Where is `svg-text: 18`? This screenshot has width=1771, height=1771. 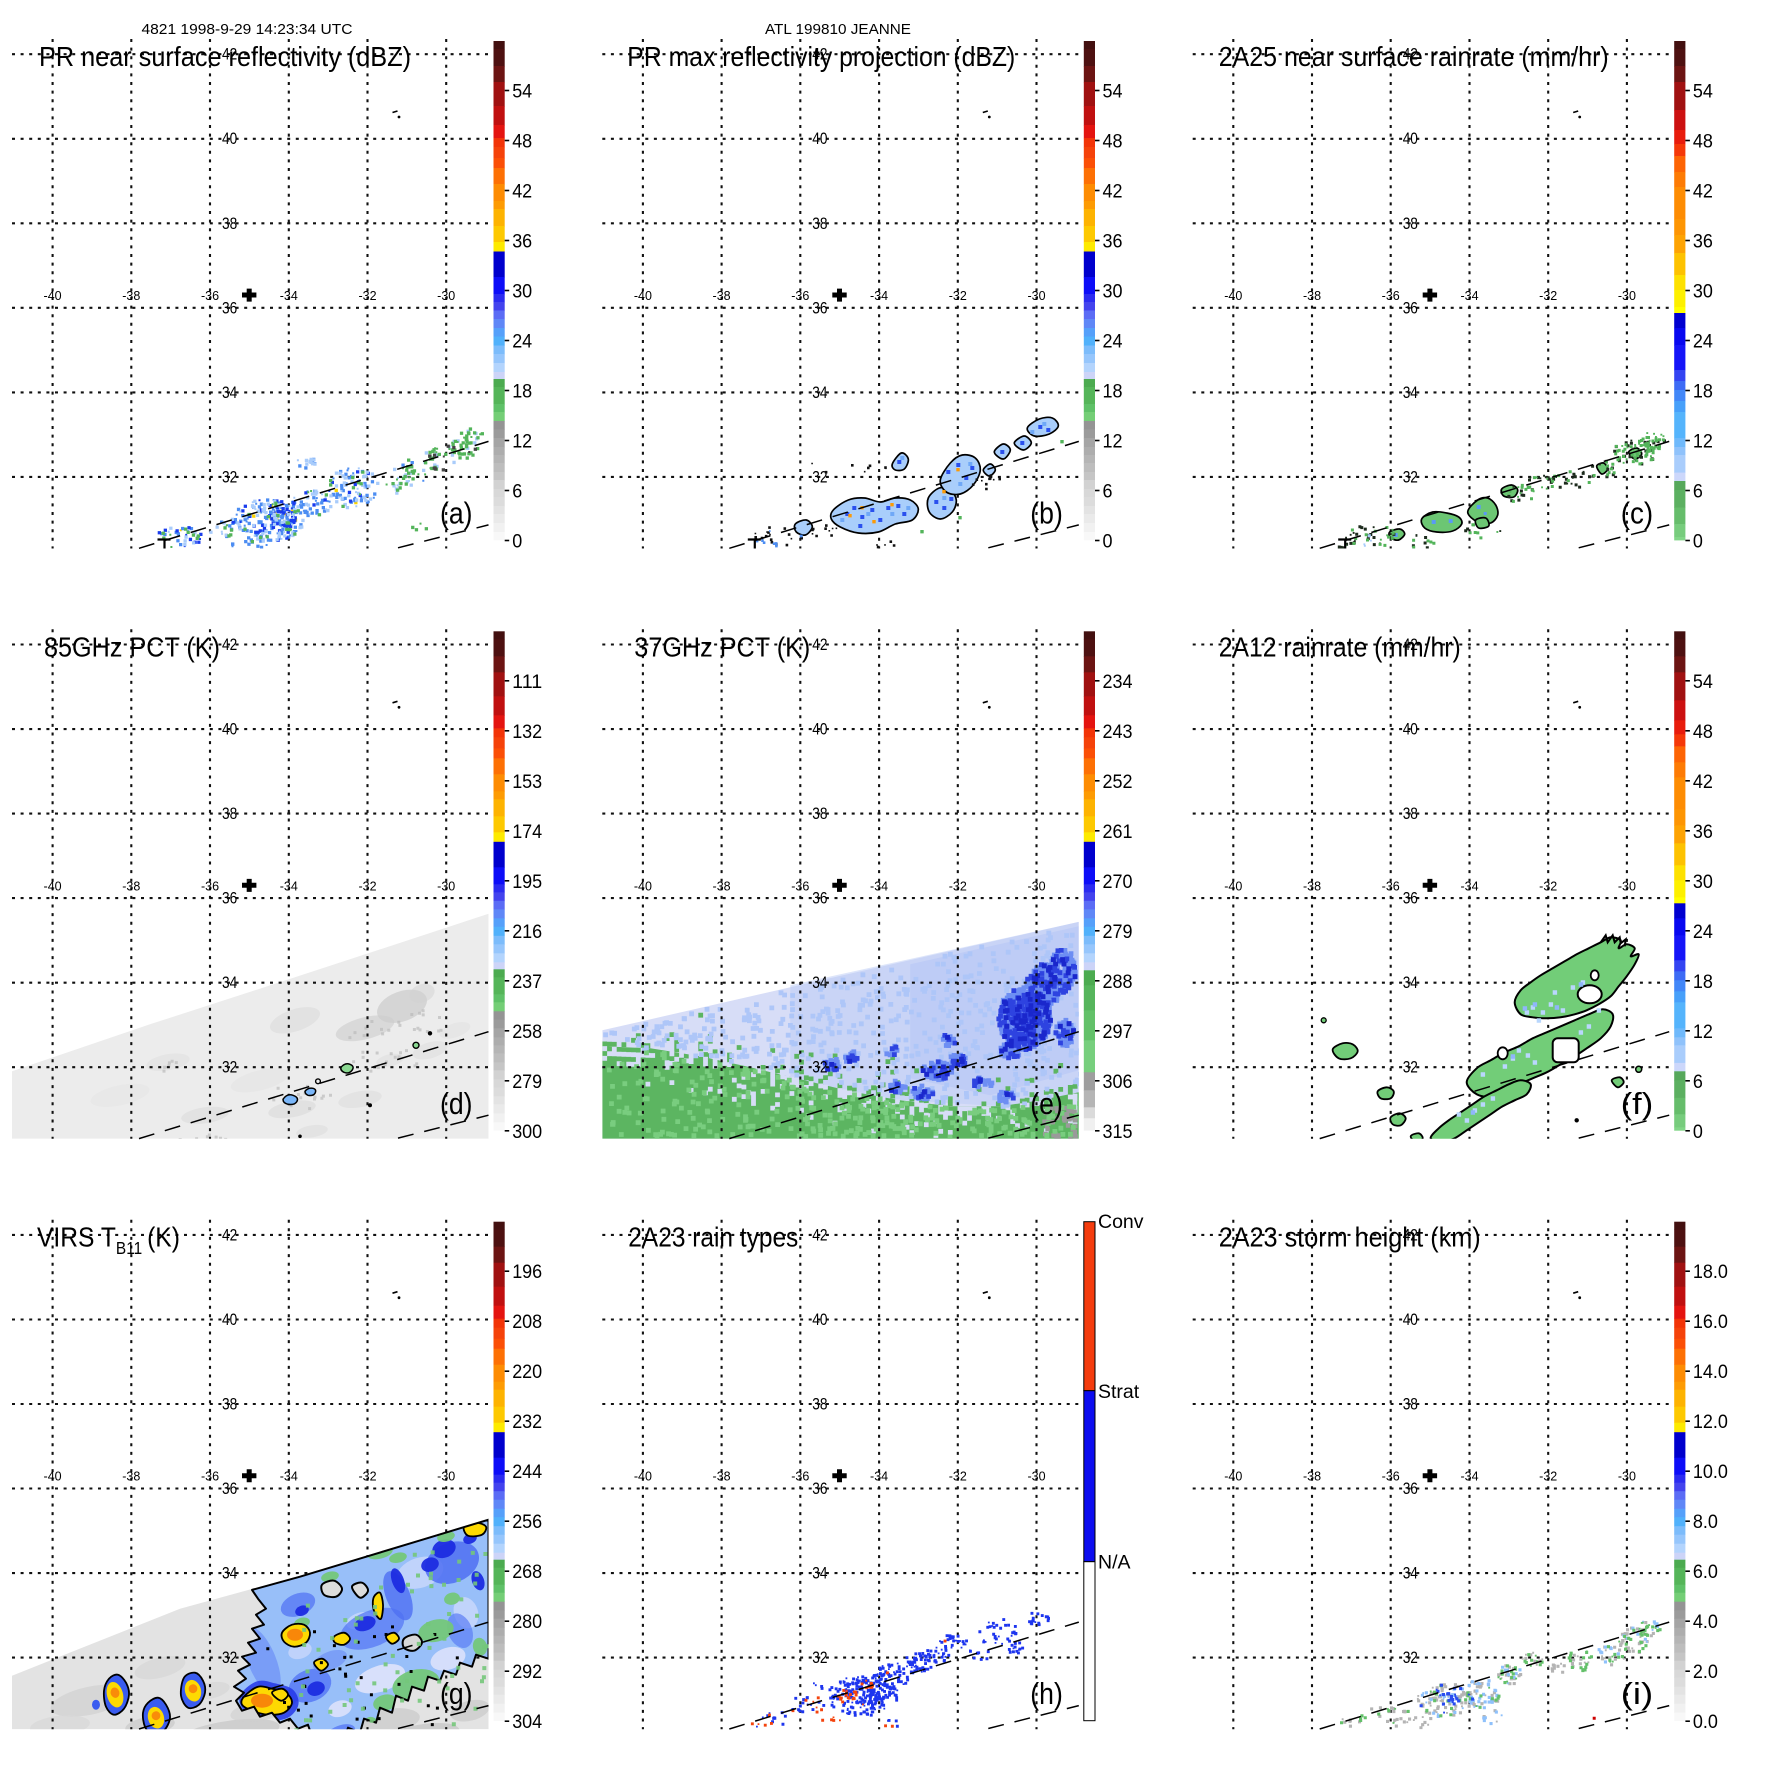 svg-text: 18 is located at coordinates (1703, 982).